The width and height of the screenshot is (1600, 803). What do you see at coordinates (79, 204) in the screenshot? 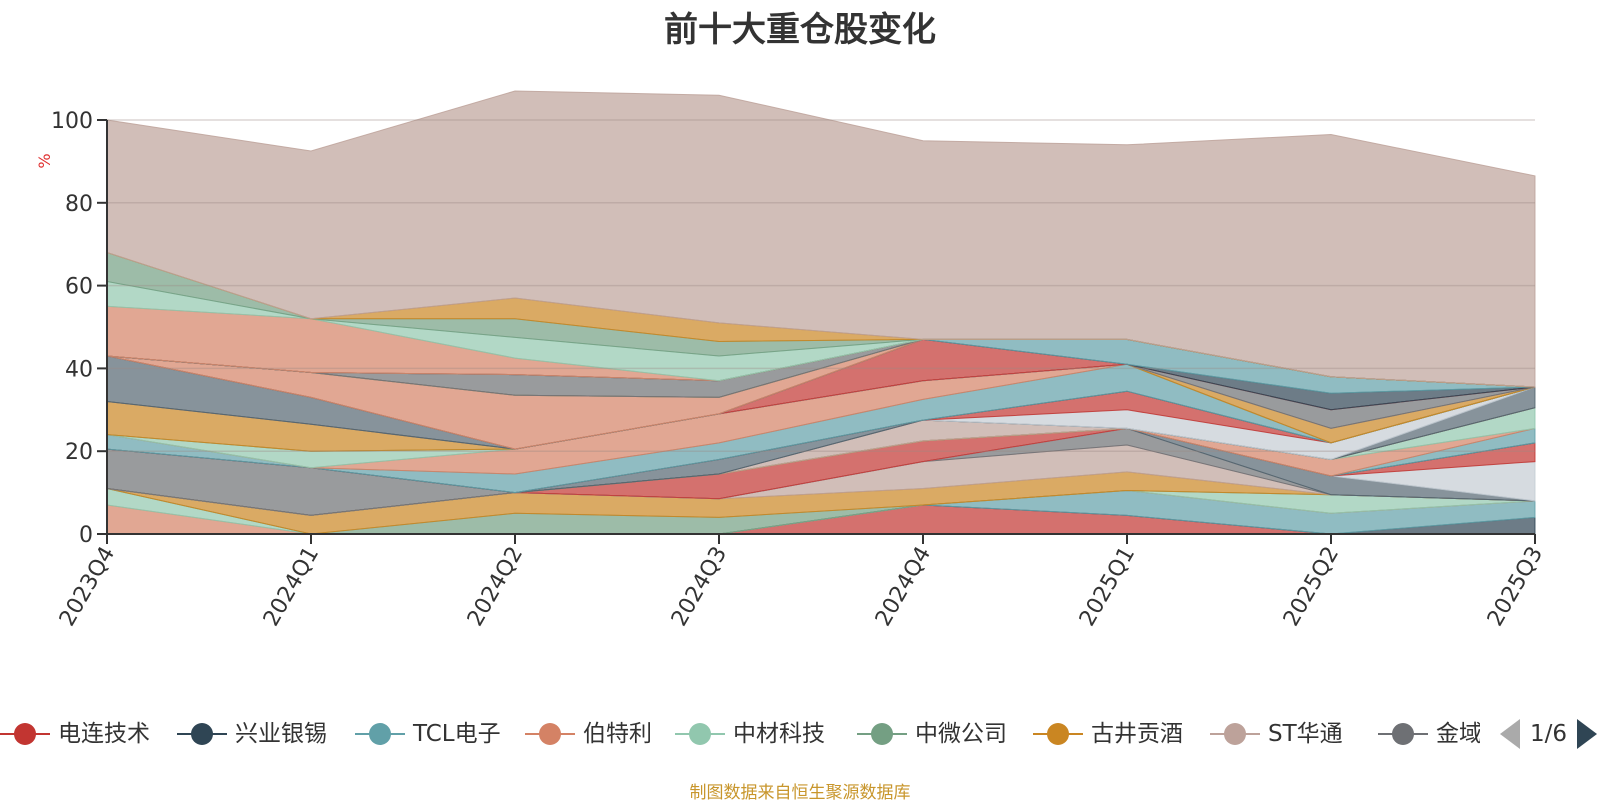
I see `y-tick-label: 80` at bounding box center [79, 204].